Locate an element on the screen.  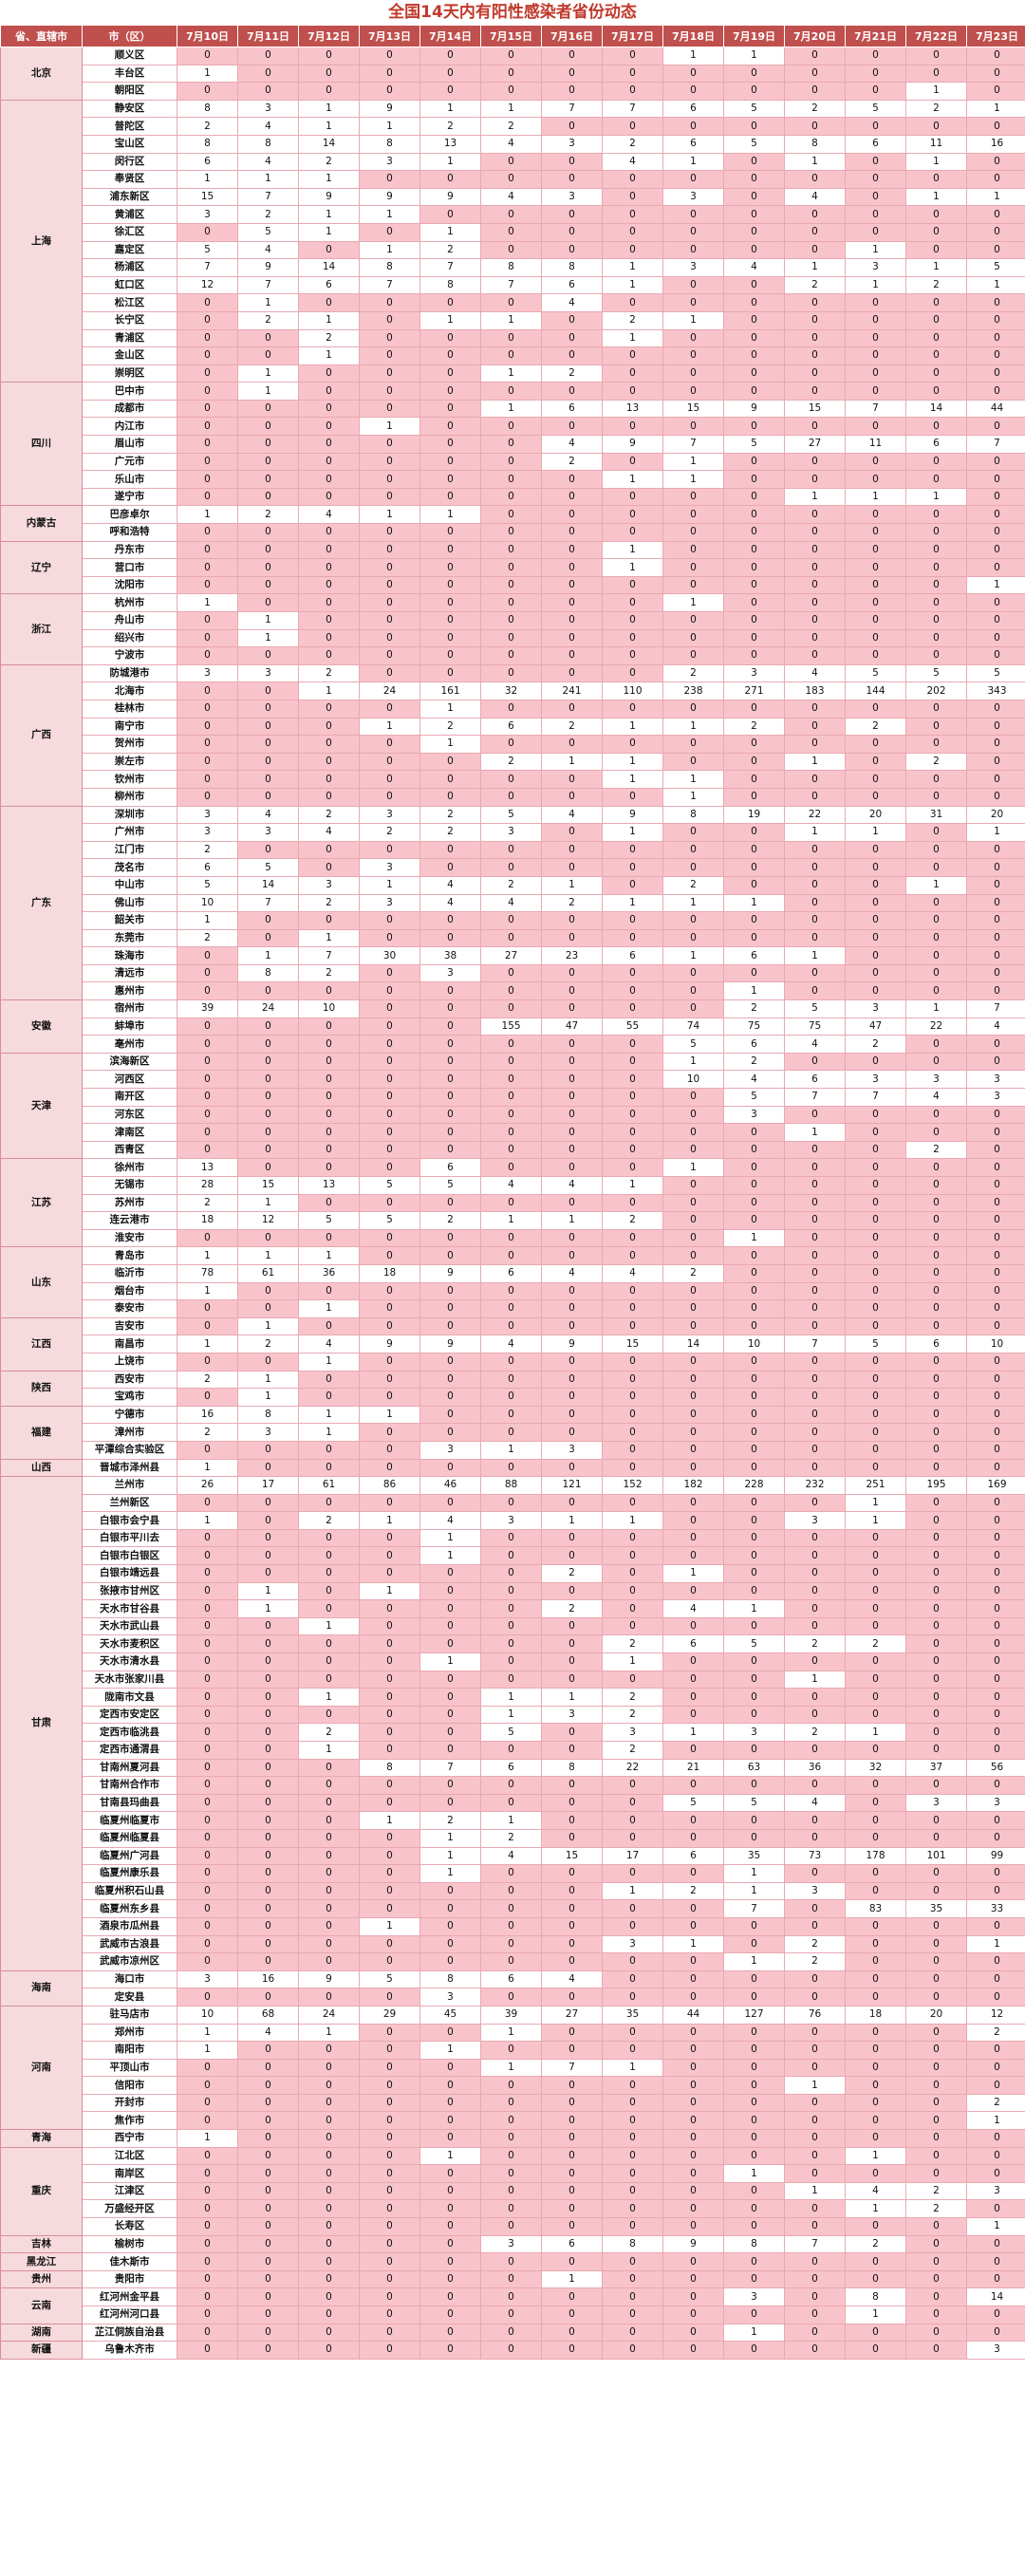
table-row: 贵州 贵阳市 0 0 0 0 0 0 1 0 0 0 0 0 0 0 is located at coordinates (512, 2279).